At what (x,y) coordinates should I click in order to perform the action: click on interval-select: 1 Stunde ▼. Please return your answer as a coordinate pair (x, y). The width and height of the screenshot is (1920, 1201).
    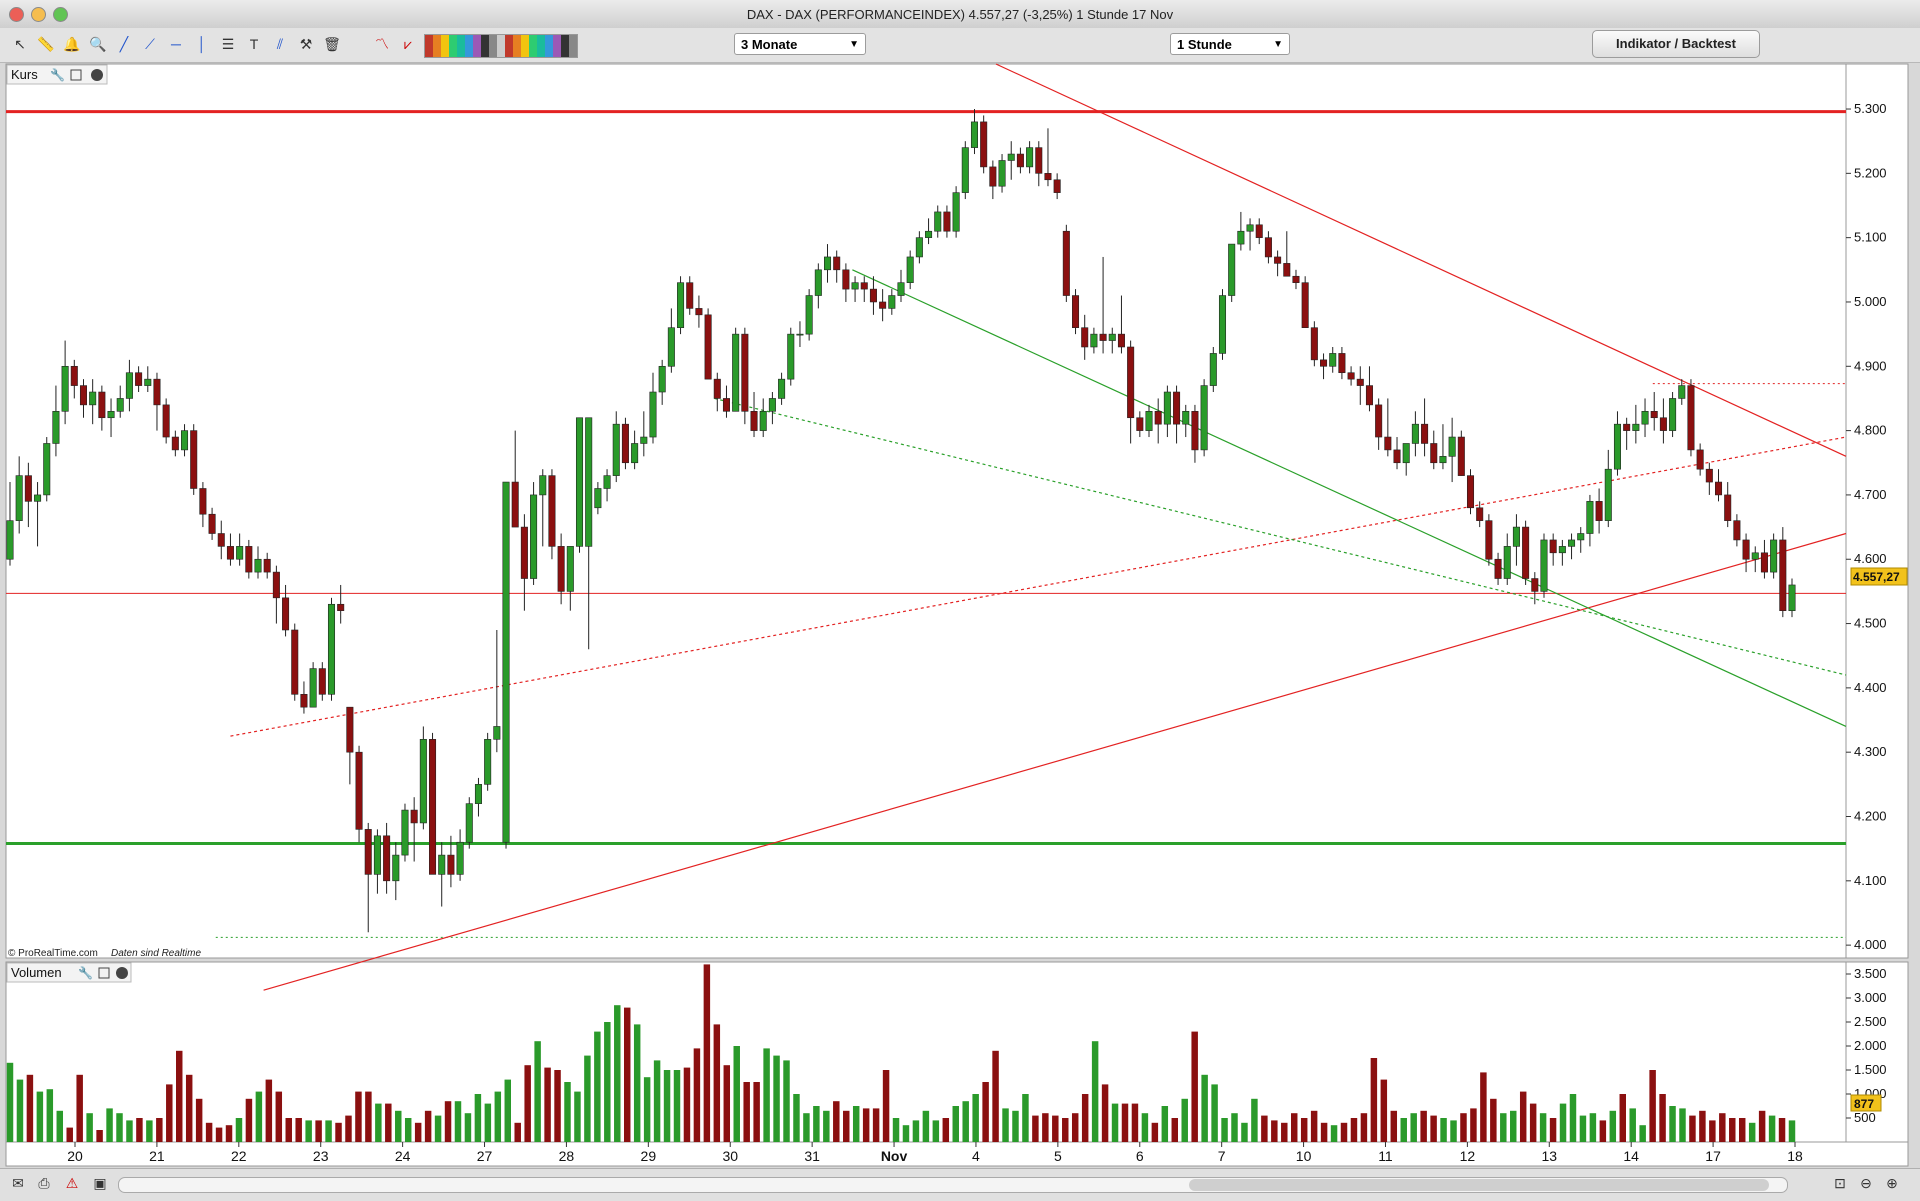
    Looking at the image, I should click on (1230, 44).